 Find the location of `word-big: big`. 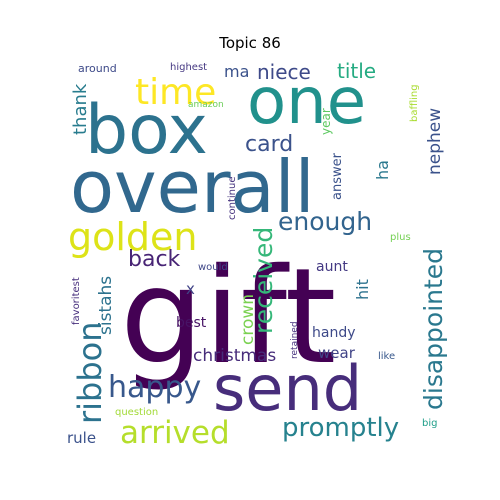

word-big: big is located at coordinates (429, 423).